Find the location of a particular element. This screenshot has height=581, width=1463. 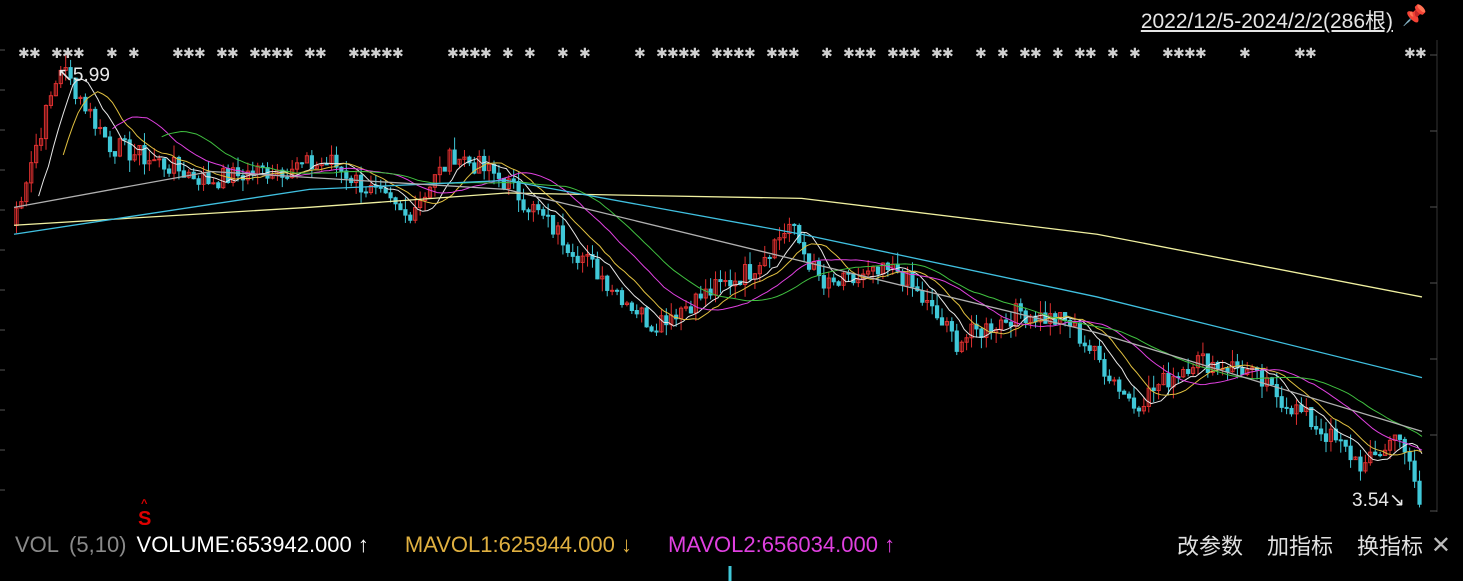

low-price-label: 3.54↘ is located at coordinates (1378, 500).